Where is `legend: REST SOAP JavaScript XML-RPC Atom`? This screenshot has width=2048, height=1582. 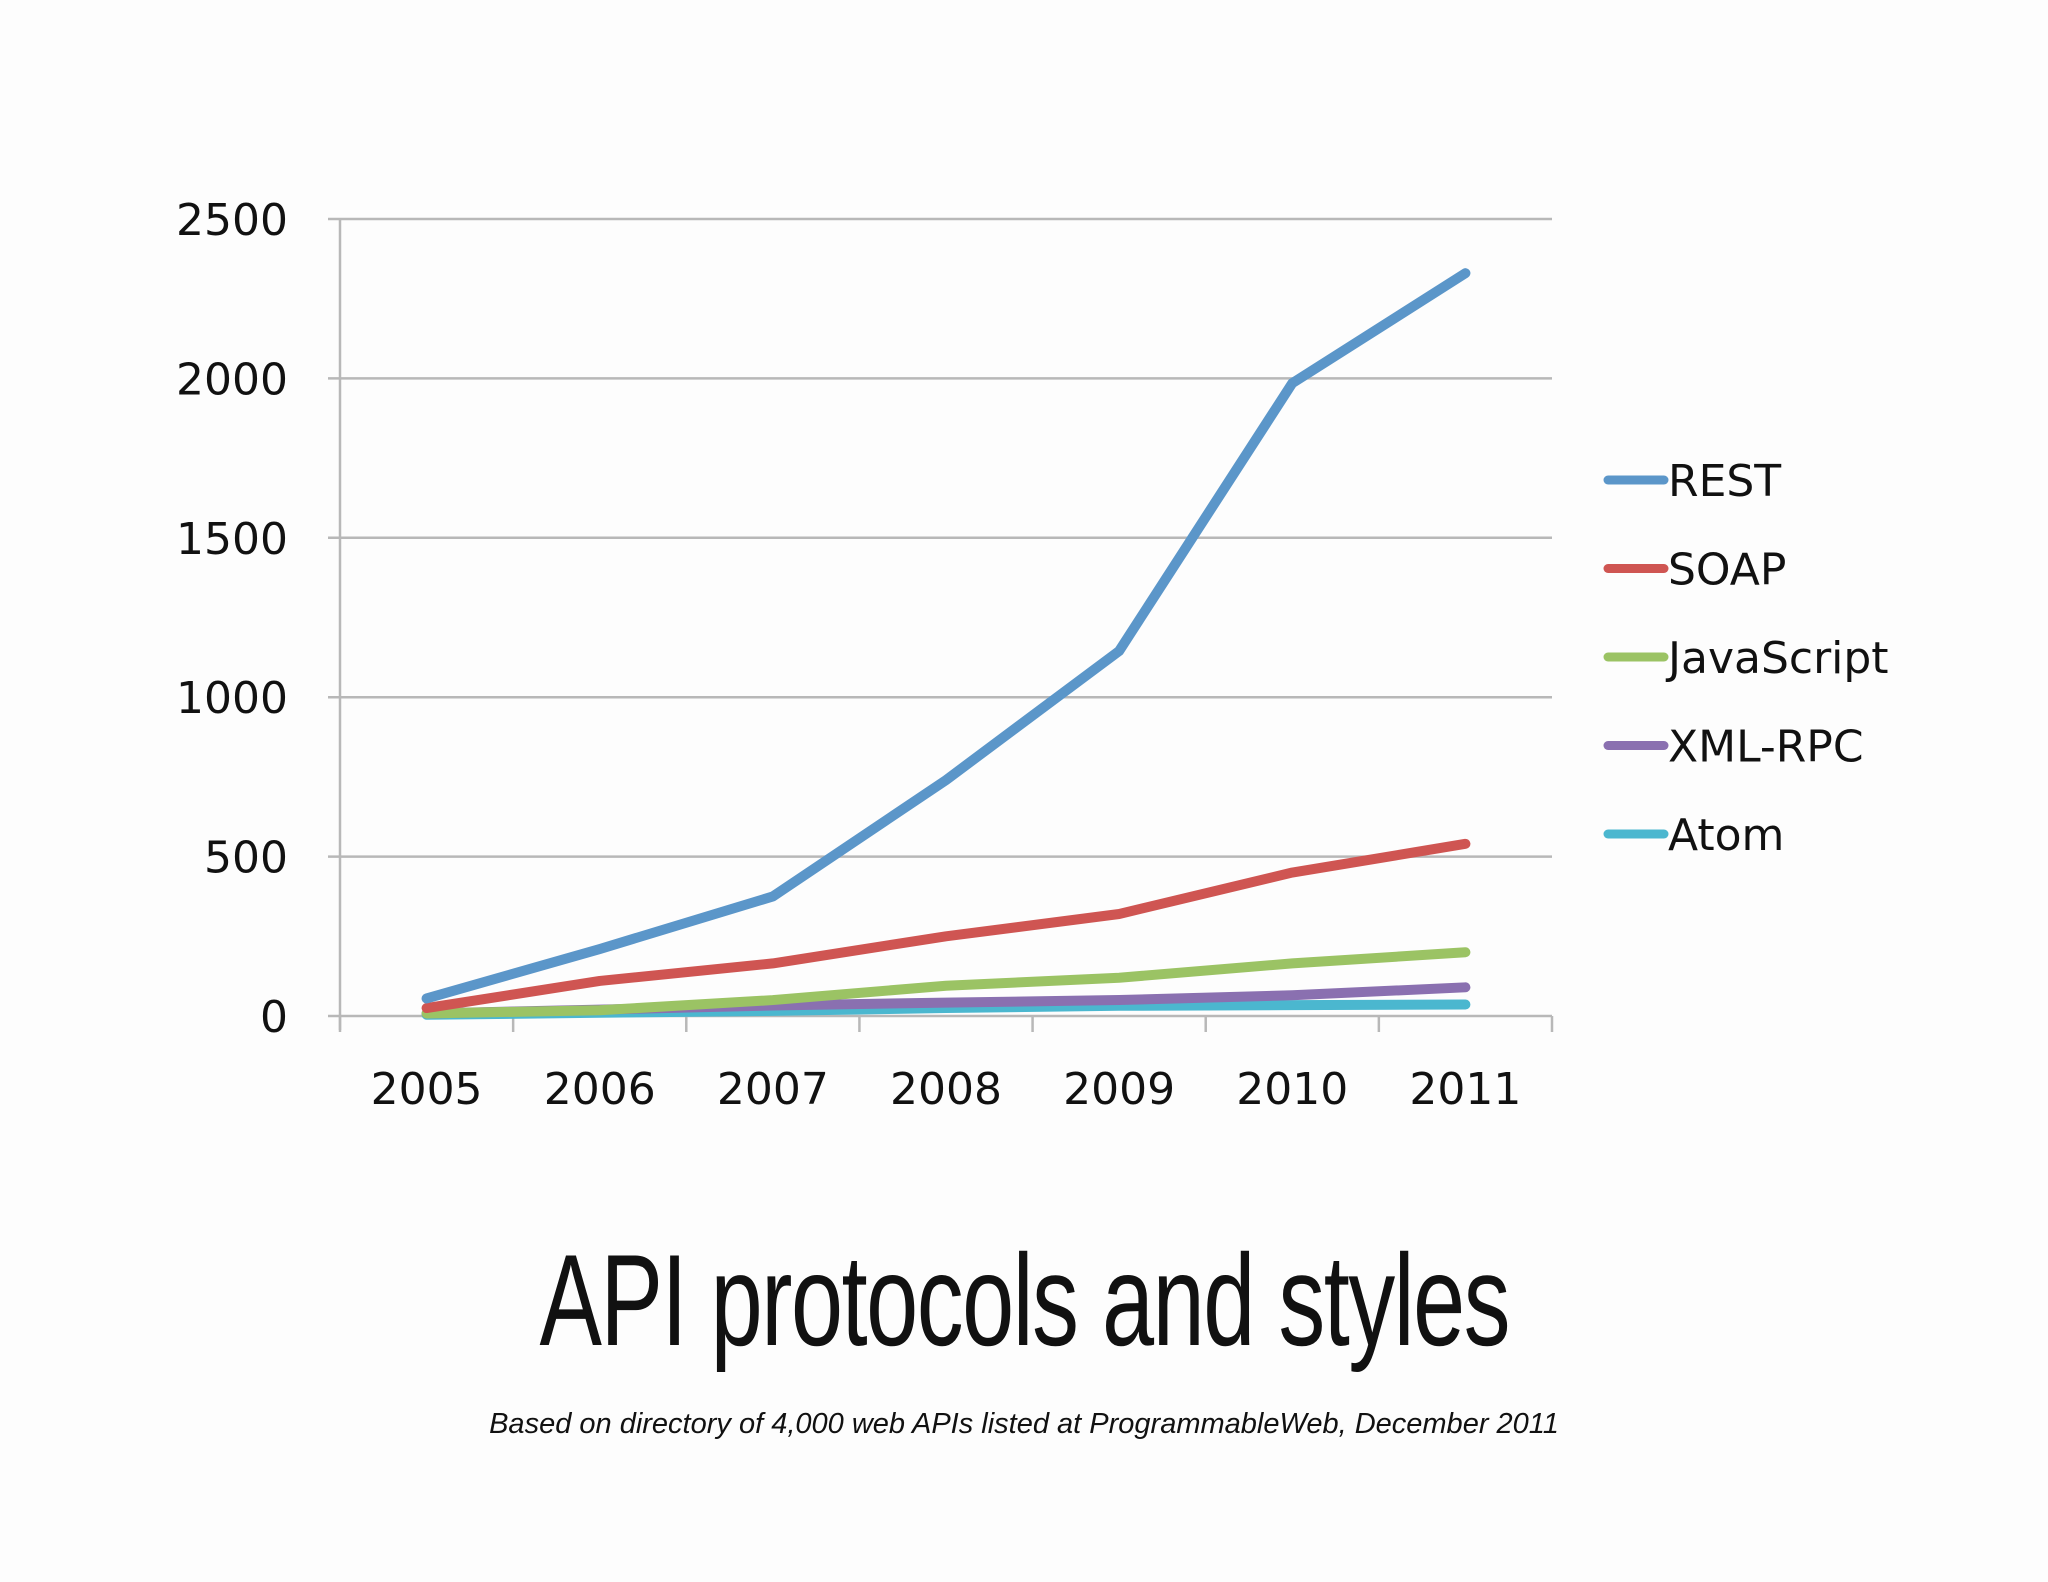 legend: REST SOAP JavaScript XML-RPC Atom is located at coordinates (1746, 658).